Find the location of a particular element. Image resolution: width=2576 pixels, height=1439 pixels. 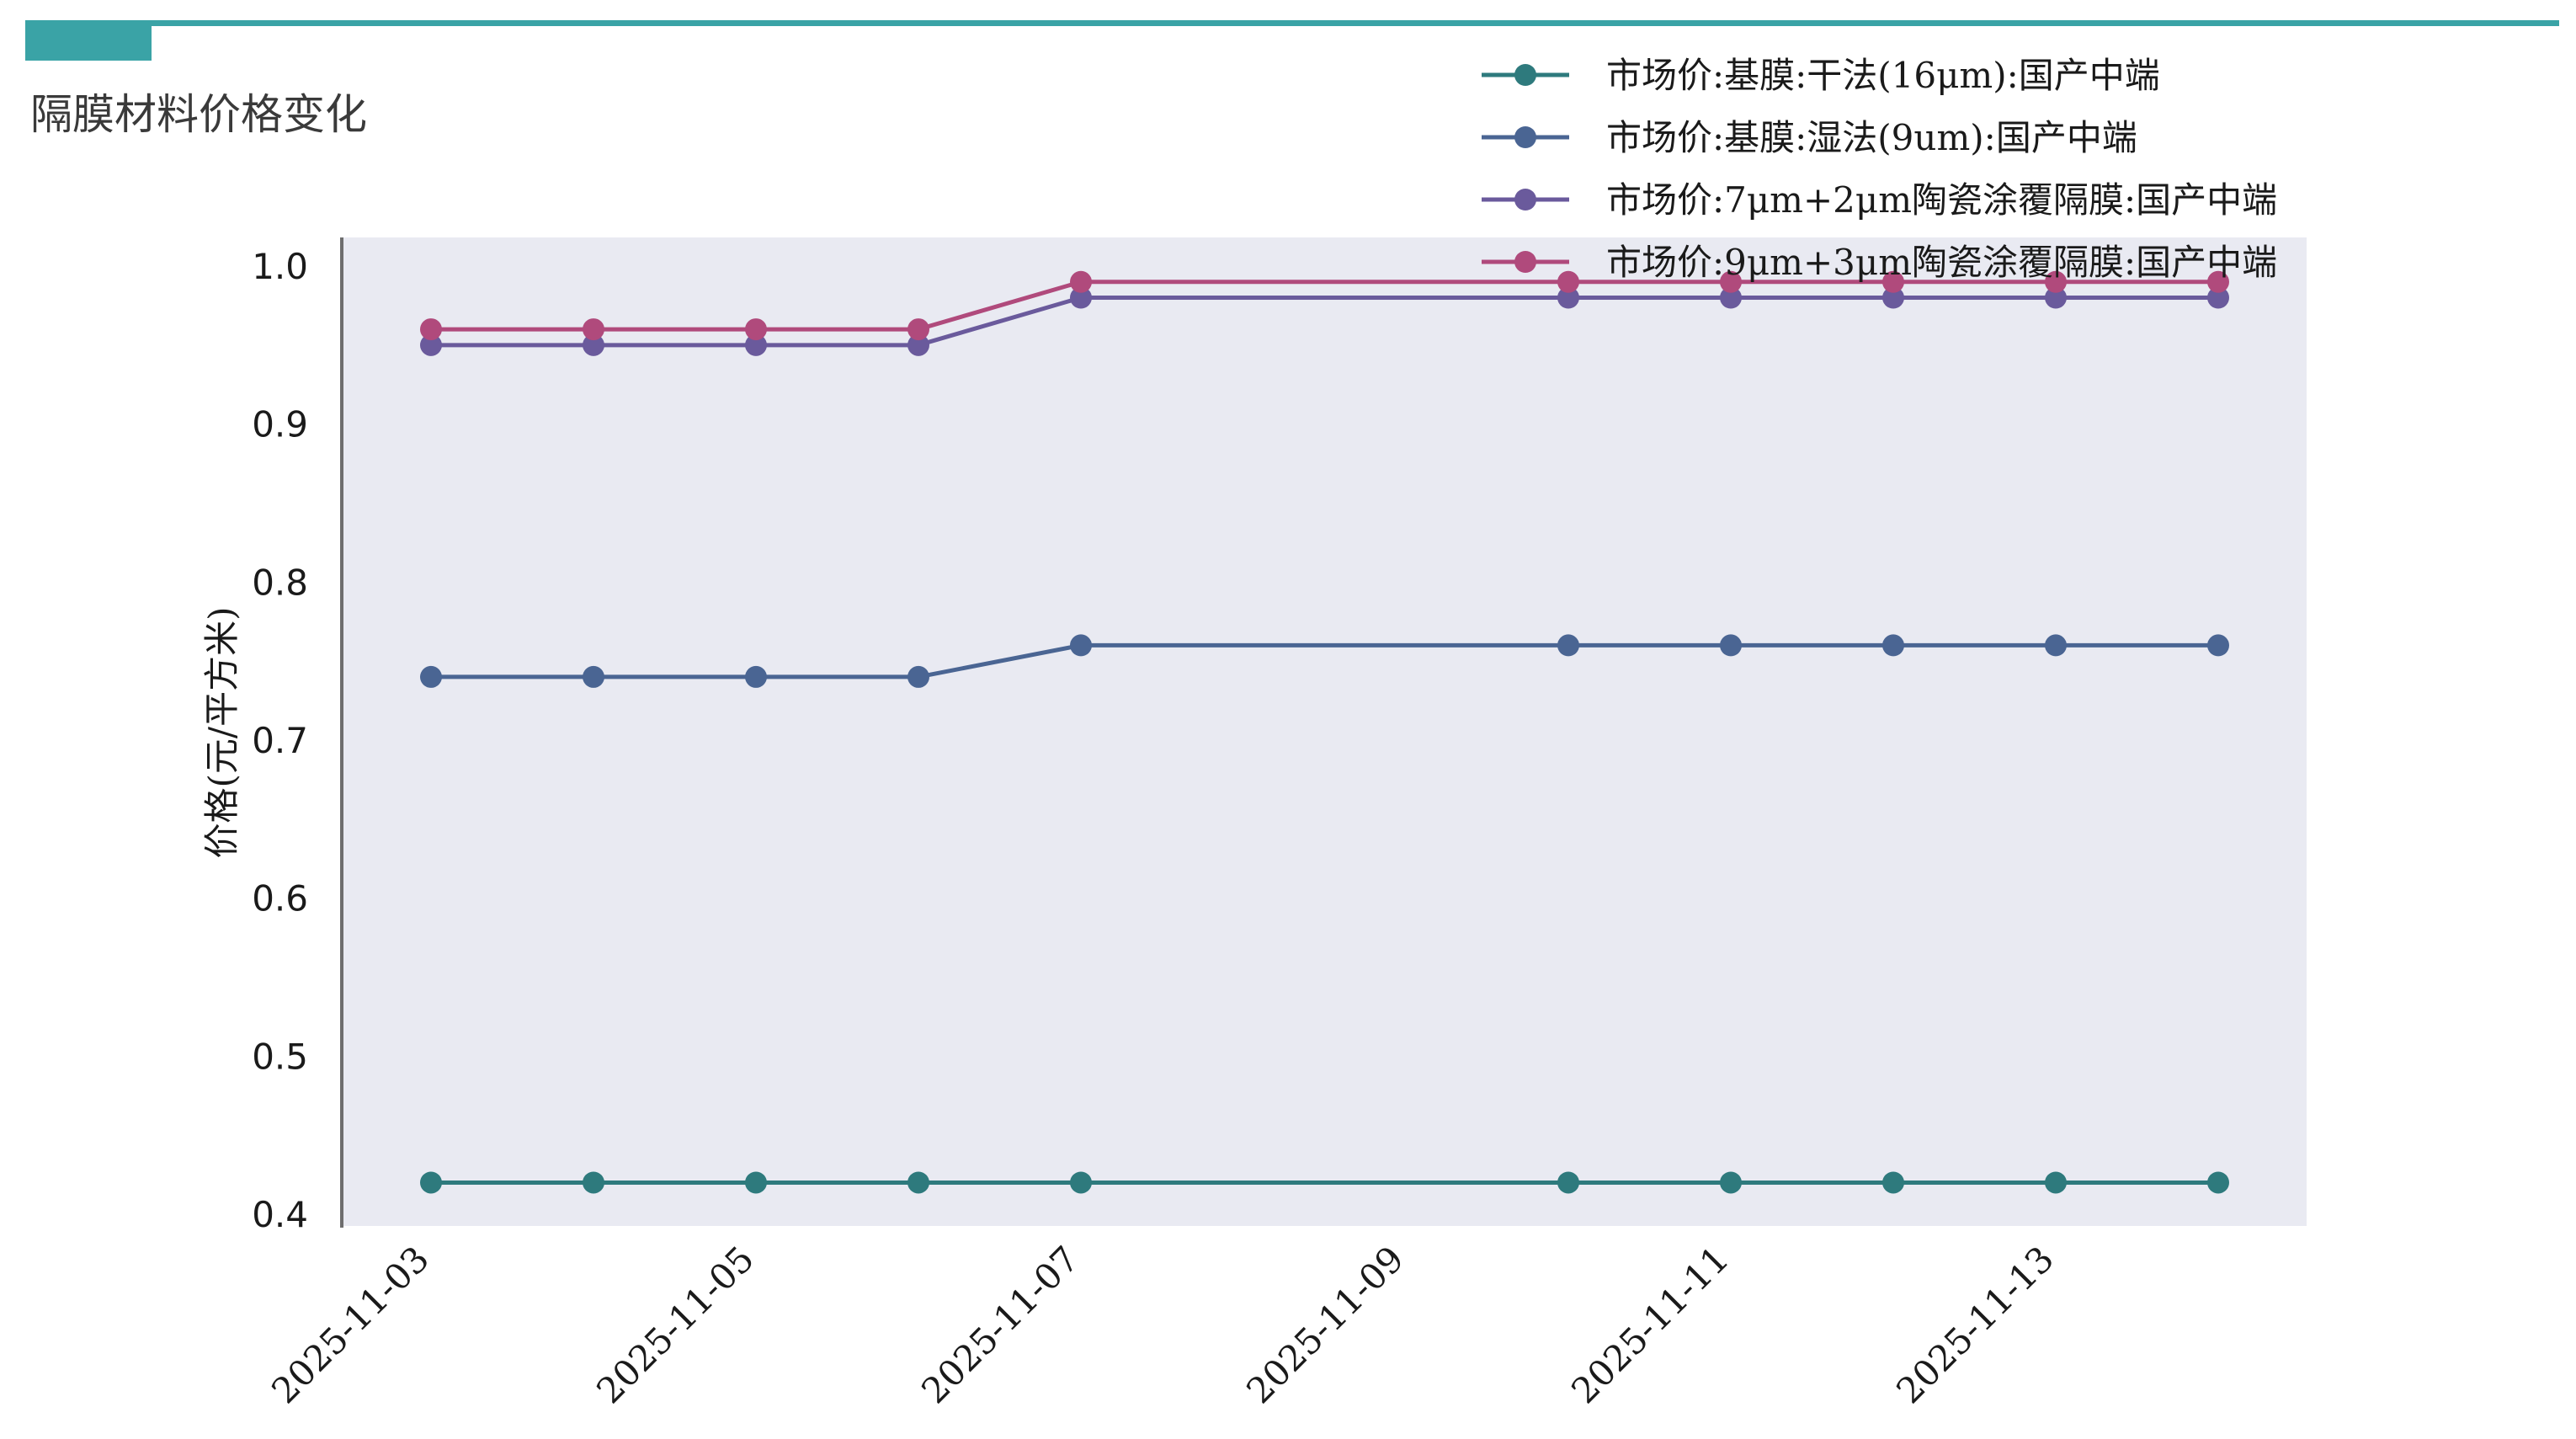

page-title: 隔膜材料价格变化 is located at coordinates (198, 114).